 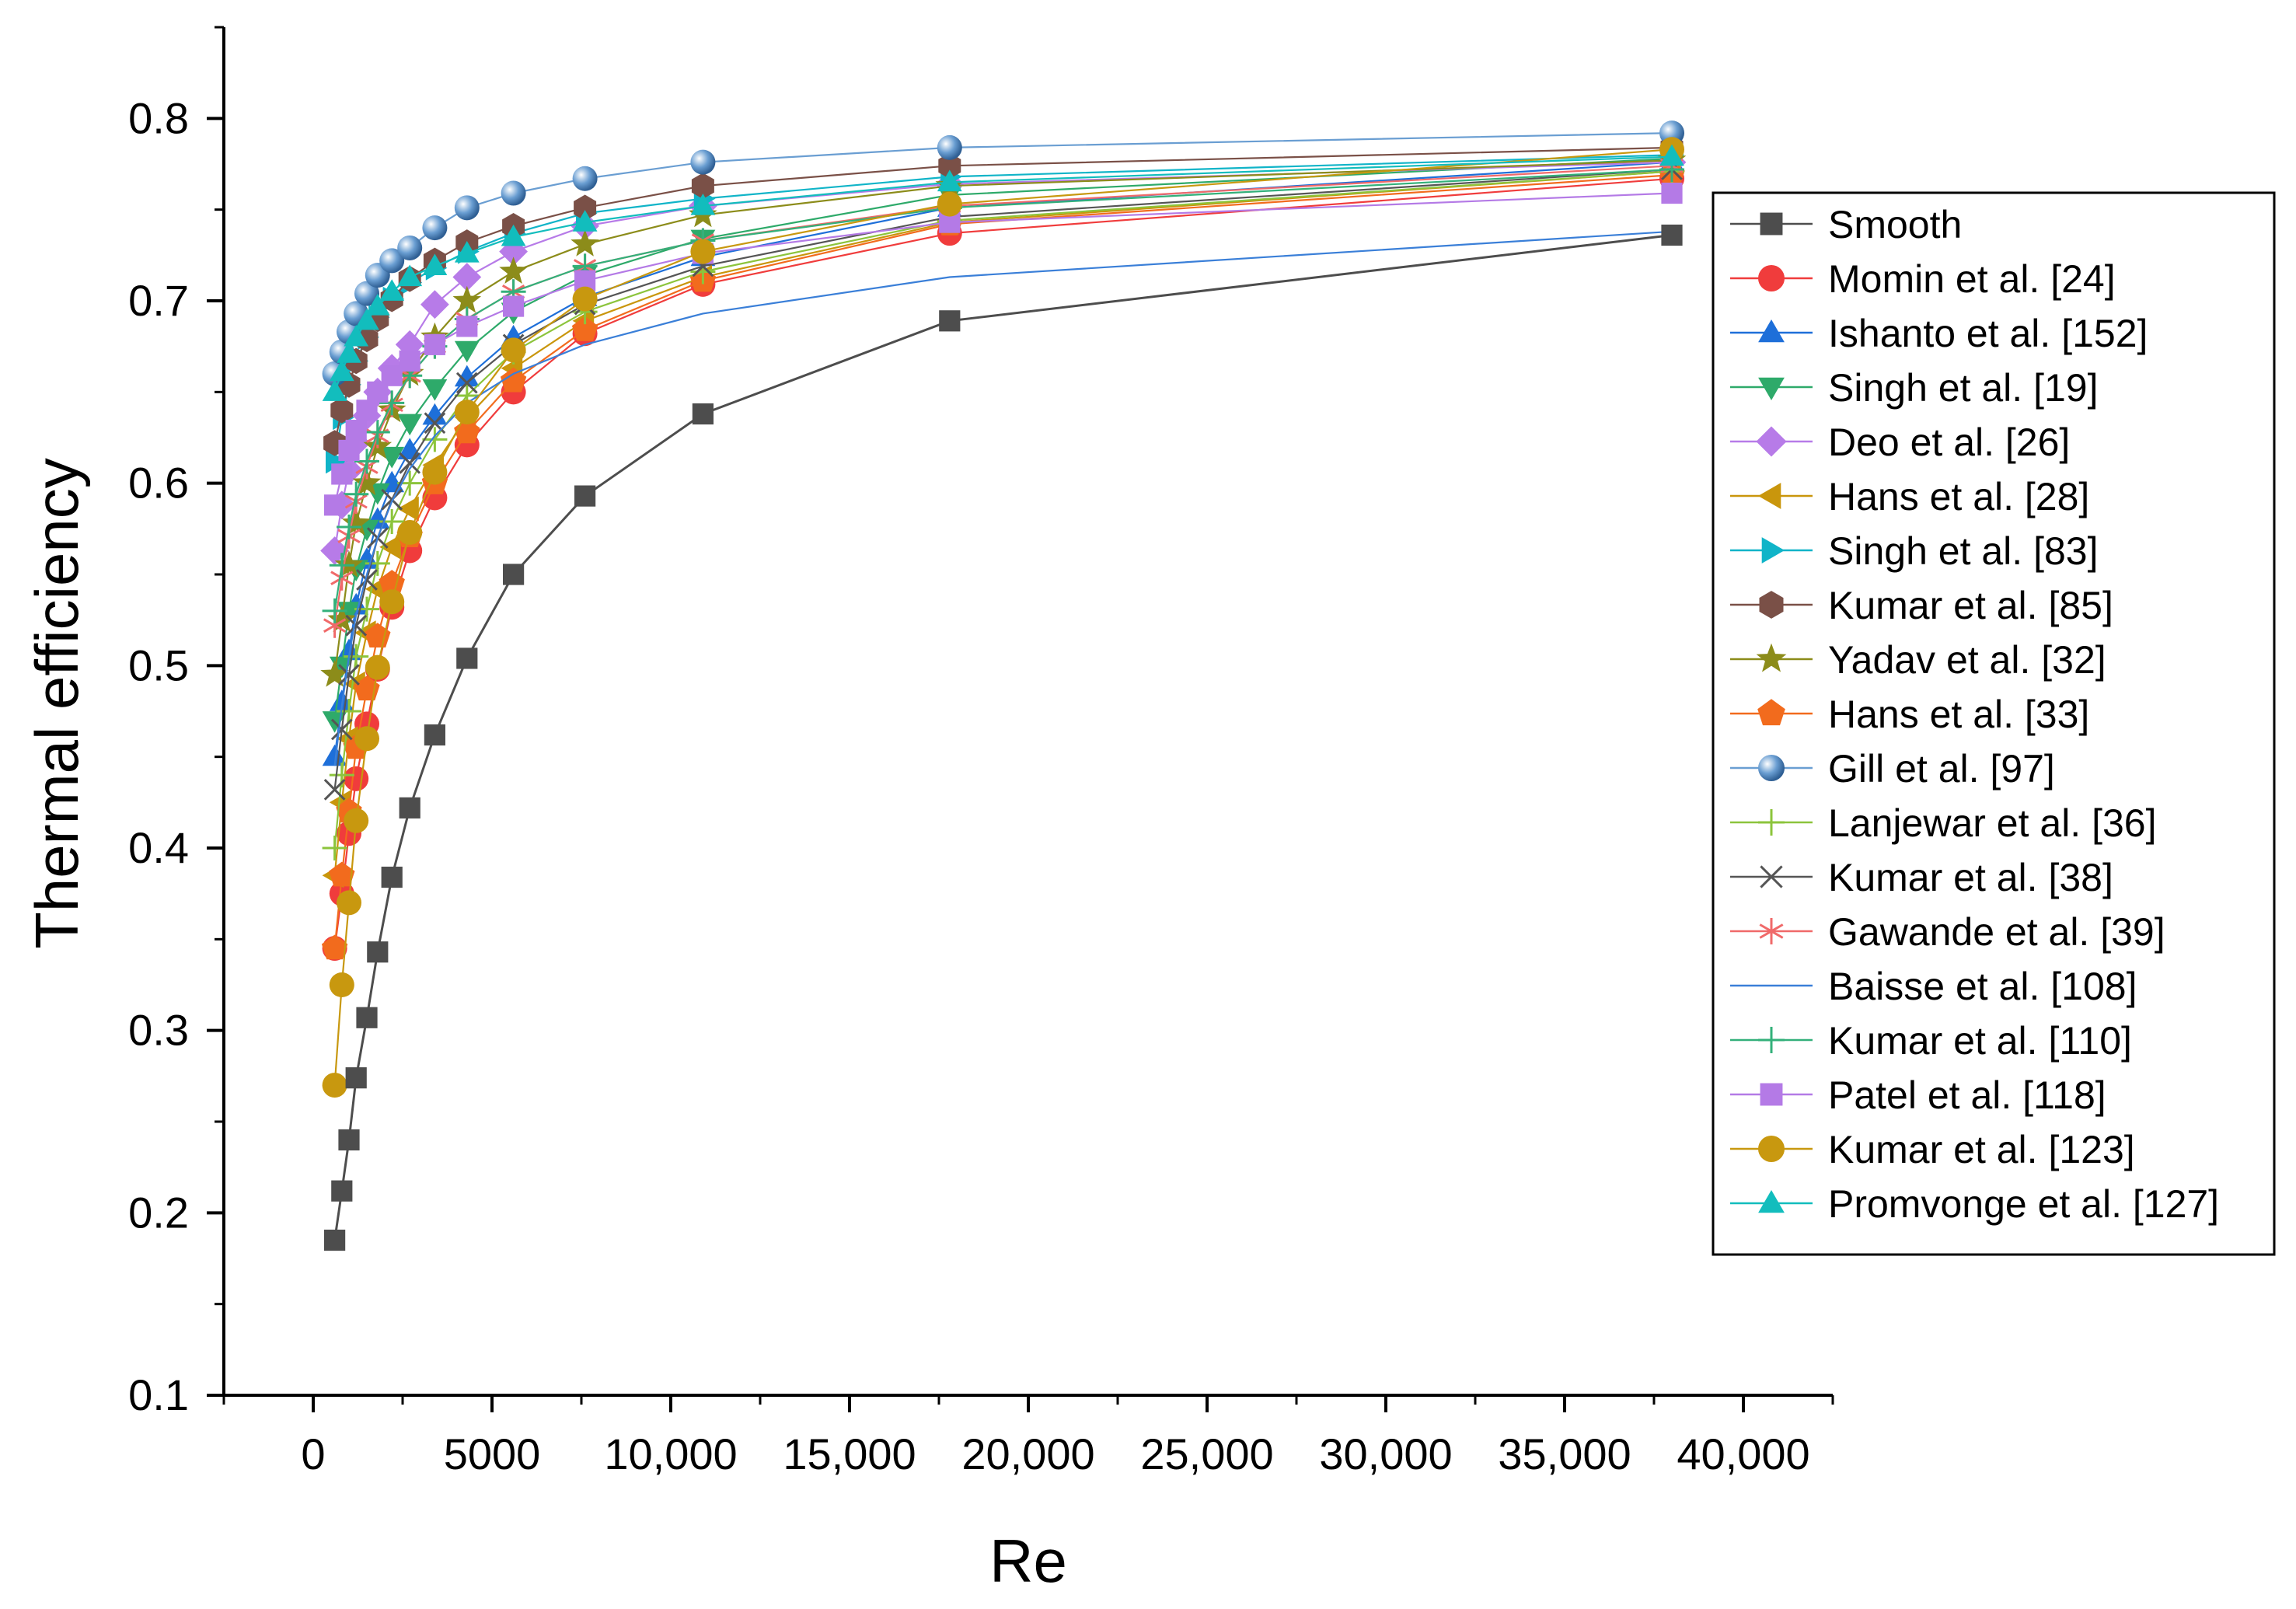 I want to click on x-axis-title: Re, so click(x=1028, y=1561).